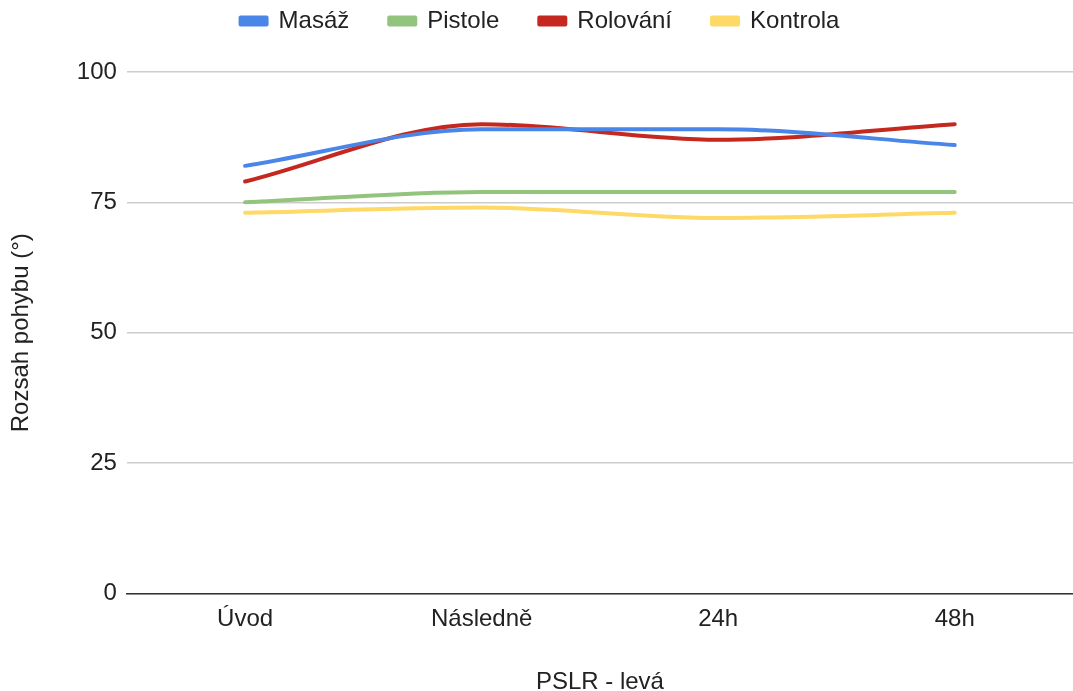 The image size is (1073, 691). Describe the element at coordinates (20, 333) in the screenshot. I see `y-axis-title: Rozsah pohybu (°)` at that location.